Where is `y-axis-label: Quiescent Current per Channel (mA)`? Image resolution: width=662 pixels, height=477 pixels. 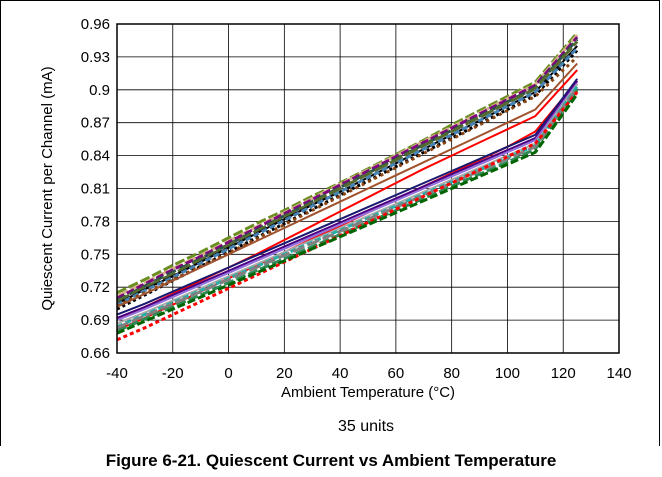 y-axis-label: Quiescent Current per Channel (mA) is located at coordinates (47, 188).